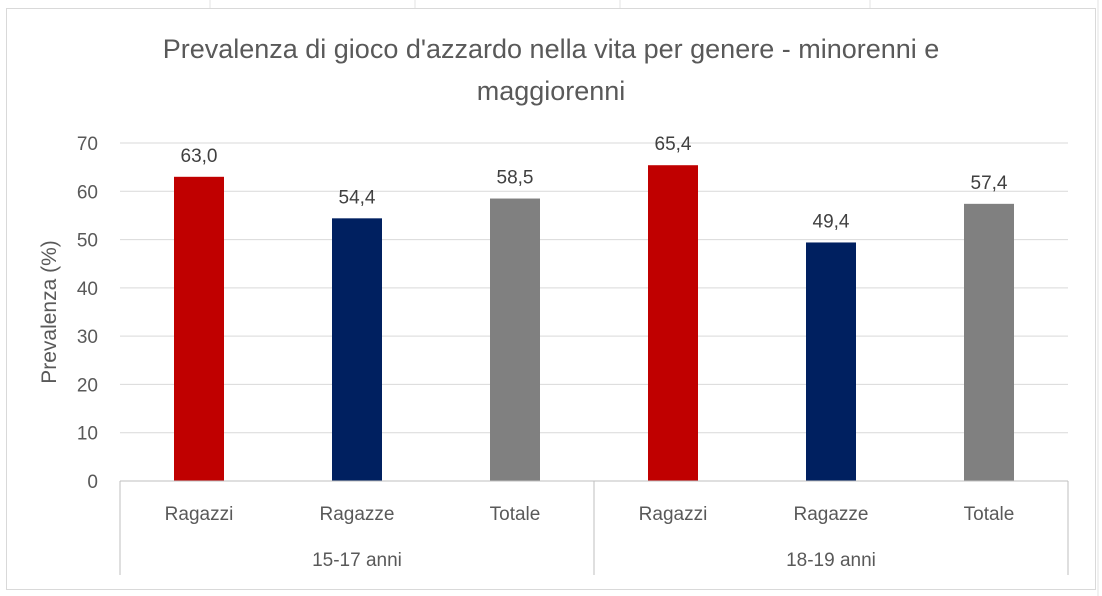 The image size is (1102, 596). I want to click on y-tick-label: 0, so click(92, 482).